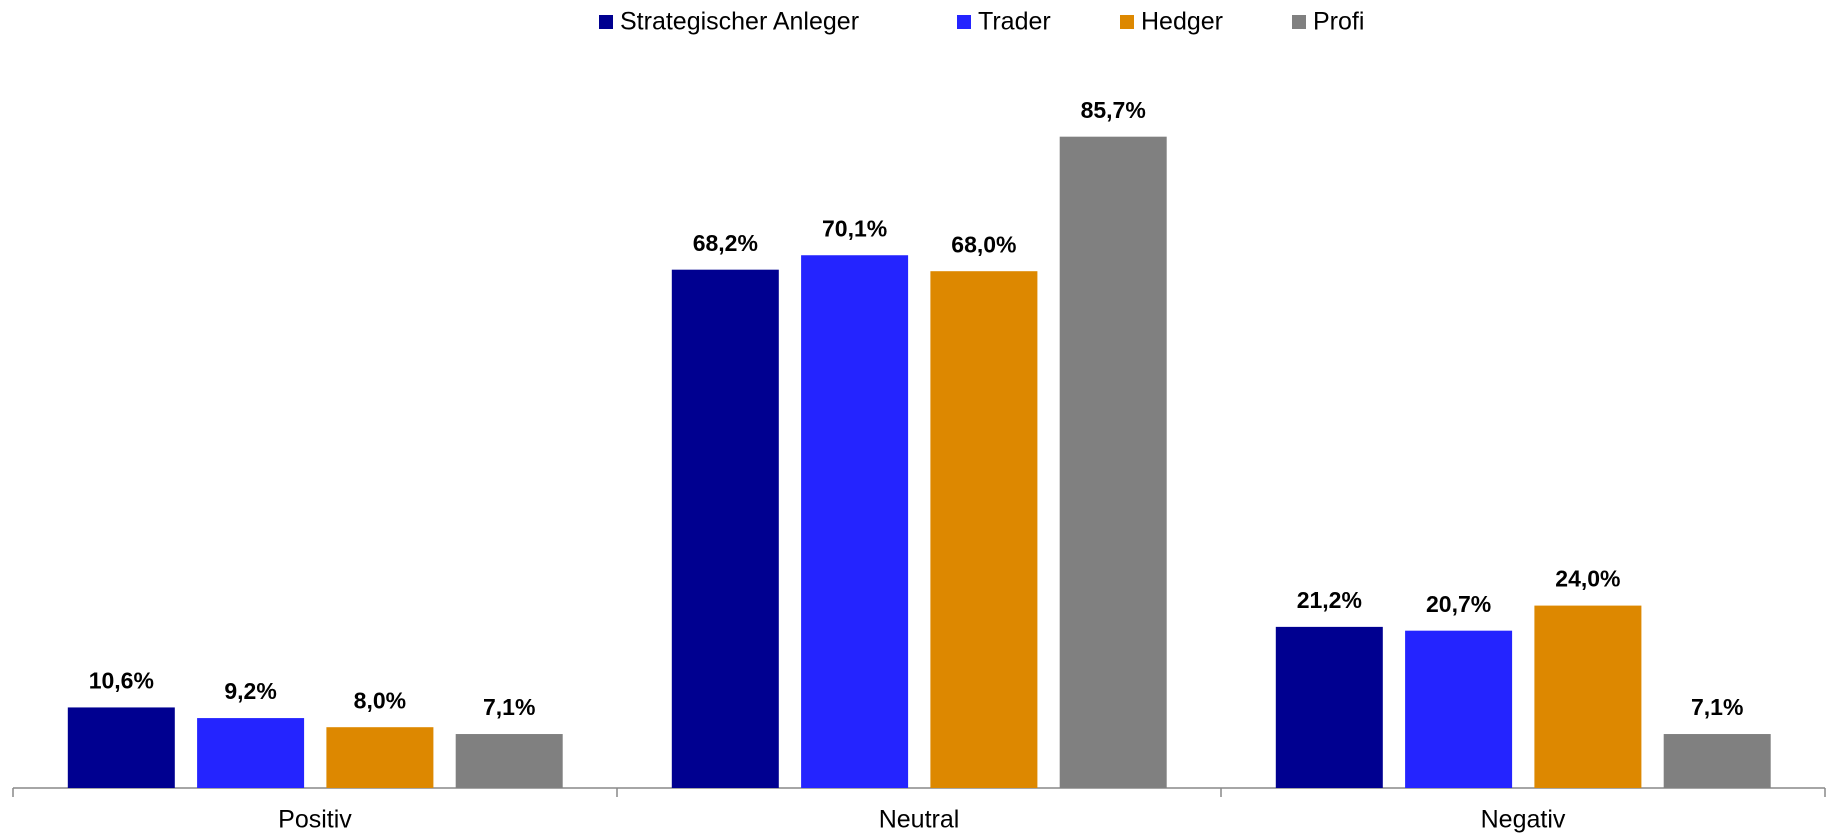 The image size is (1827, 838). I want to click on data-label: 24,0%, so click(1587, 579).